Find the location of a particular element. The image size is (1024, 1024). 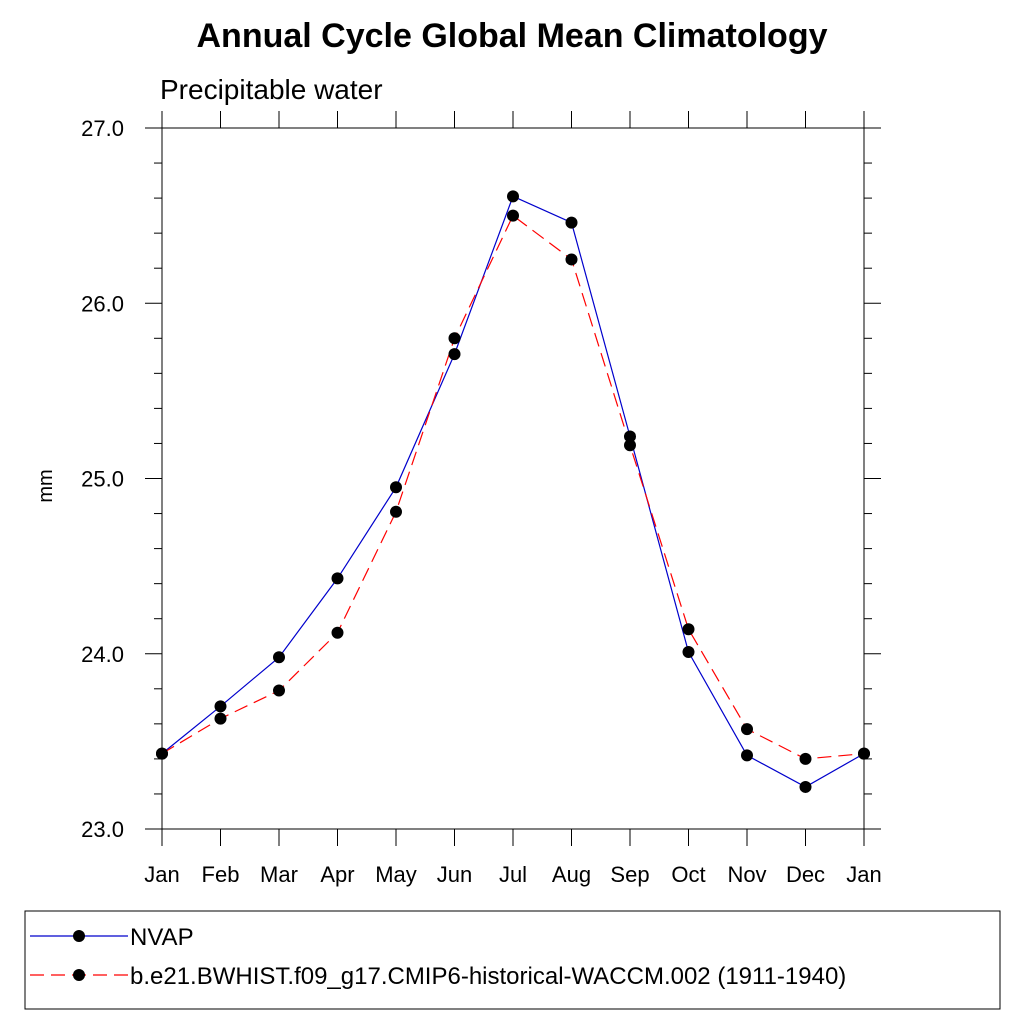

x-tick-labels: Jan Feb Mar Apr May Jun Jul Aug Sep Oct Nov Dec Jan is located at coordinates (512, 874).